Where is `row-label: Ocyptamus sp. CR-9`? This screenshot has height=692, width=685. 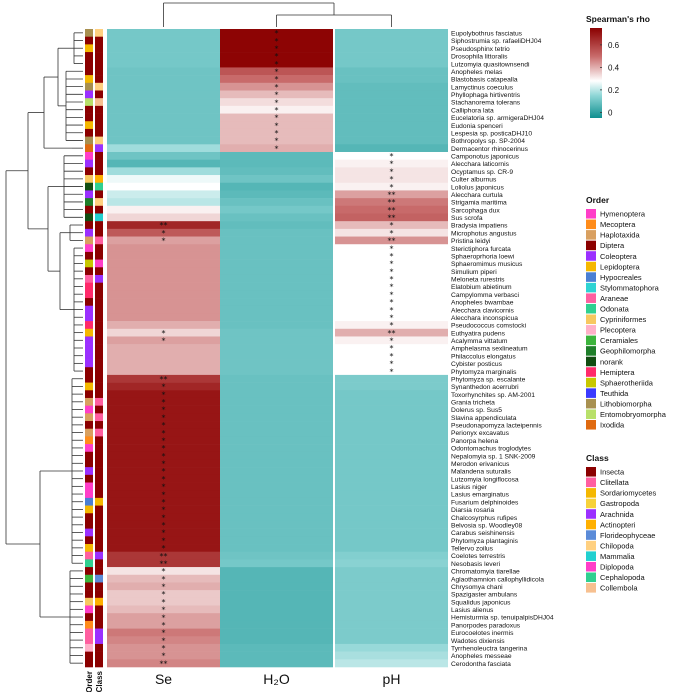 row-label: Ocyptamus sp. CR-9 is located at coordinates (482, 172).